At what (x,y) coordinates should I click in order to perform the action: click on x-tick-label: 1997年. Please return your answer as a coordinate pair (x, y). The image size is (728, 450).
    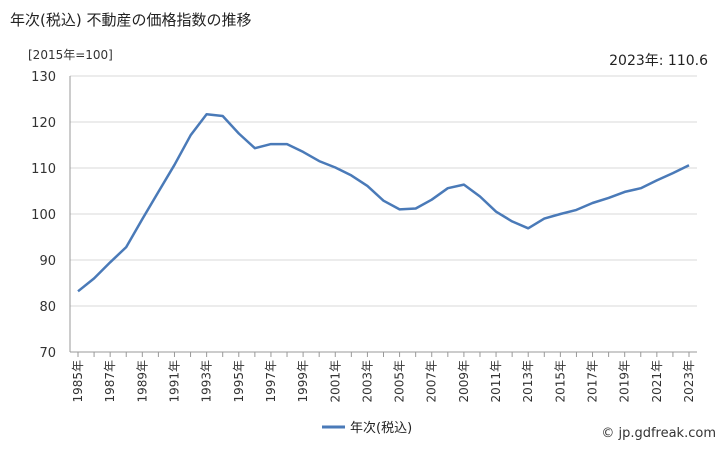
    Looking at the image, I should click on (271, 381).